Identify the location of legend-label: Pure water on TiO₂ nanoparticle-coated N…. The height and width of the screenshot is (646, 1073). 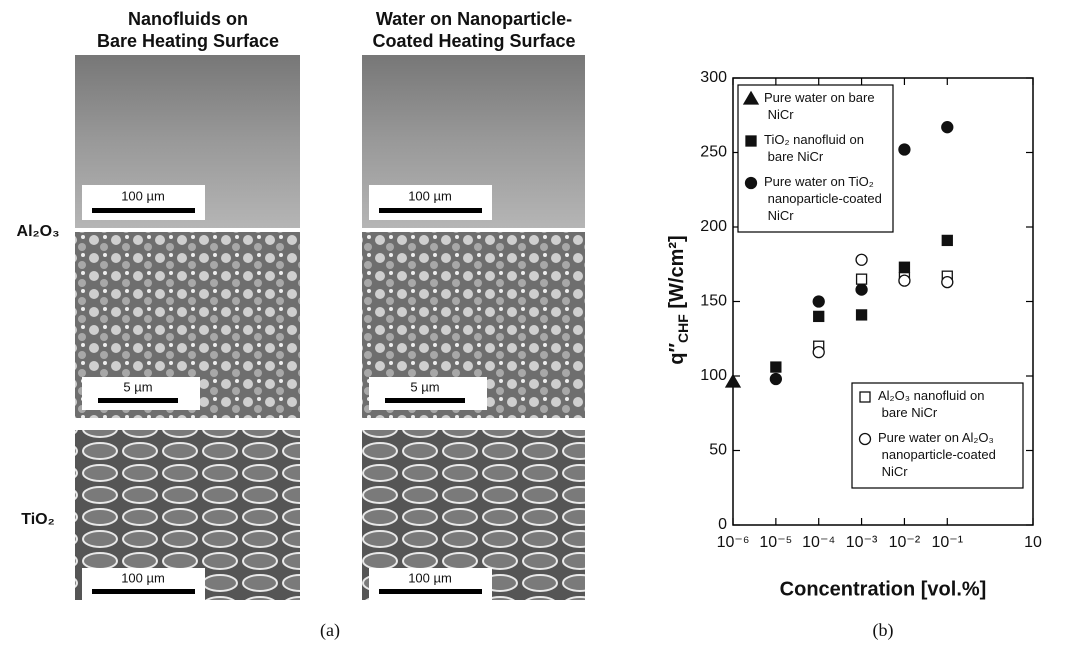
(823, 198).